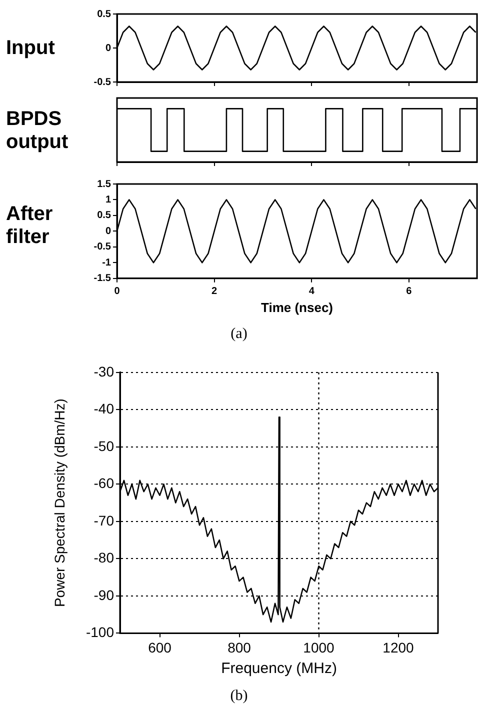 Image resolution: width=478 pixels, height=706 pixels. What do you see at coordinates (104, 371) in the screenshot?
I see `y-tick-label: -30` at bounding box center [104, 371].